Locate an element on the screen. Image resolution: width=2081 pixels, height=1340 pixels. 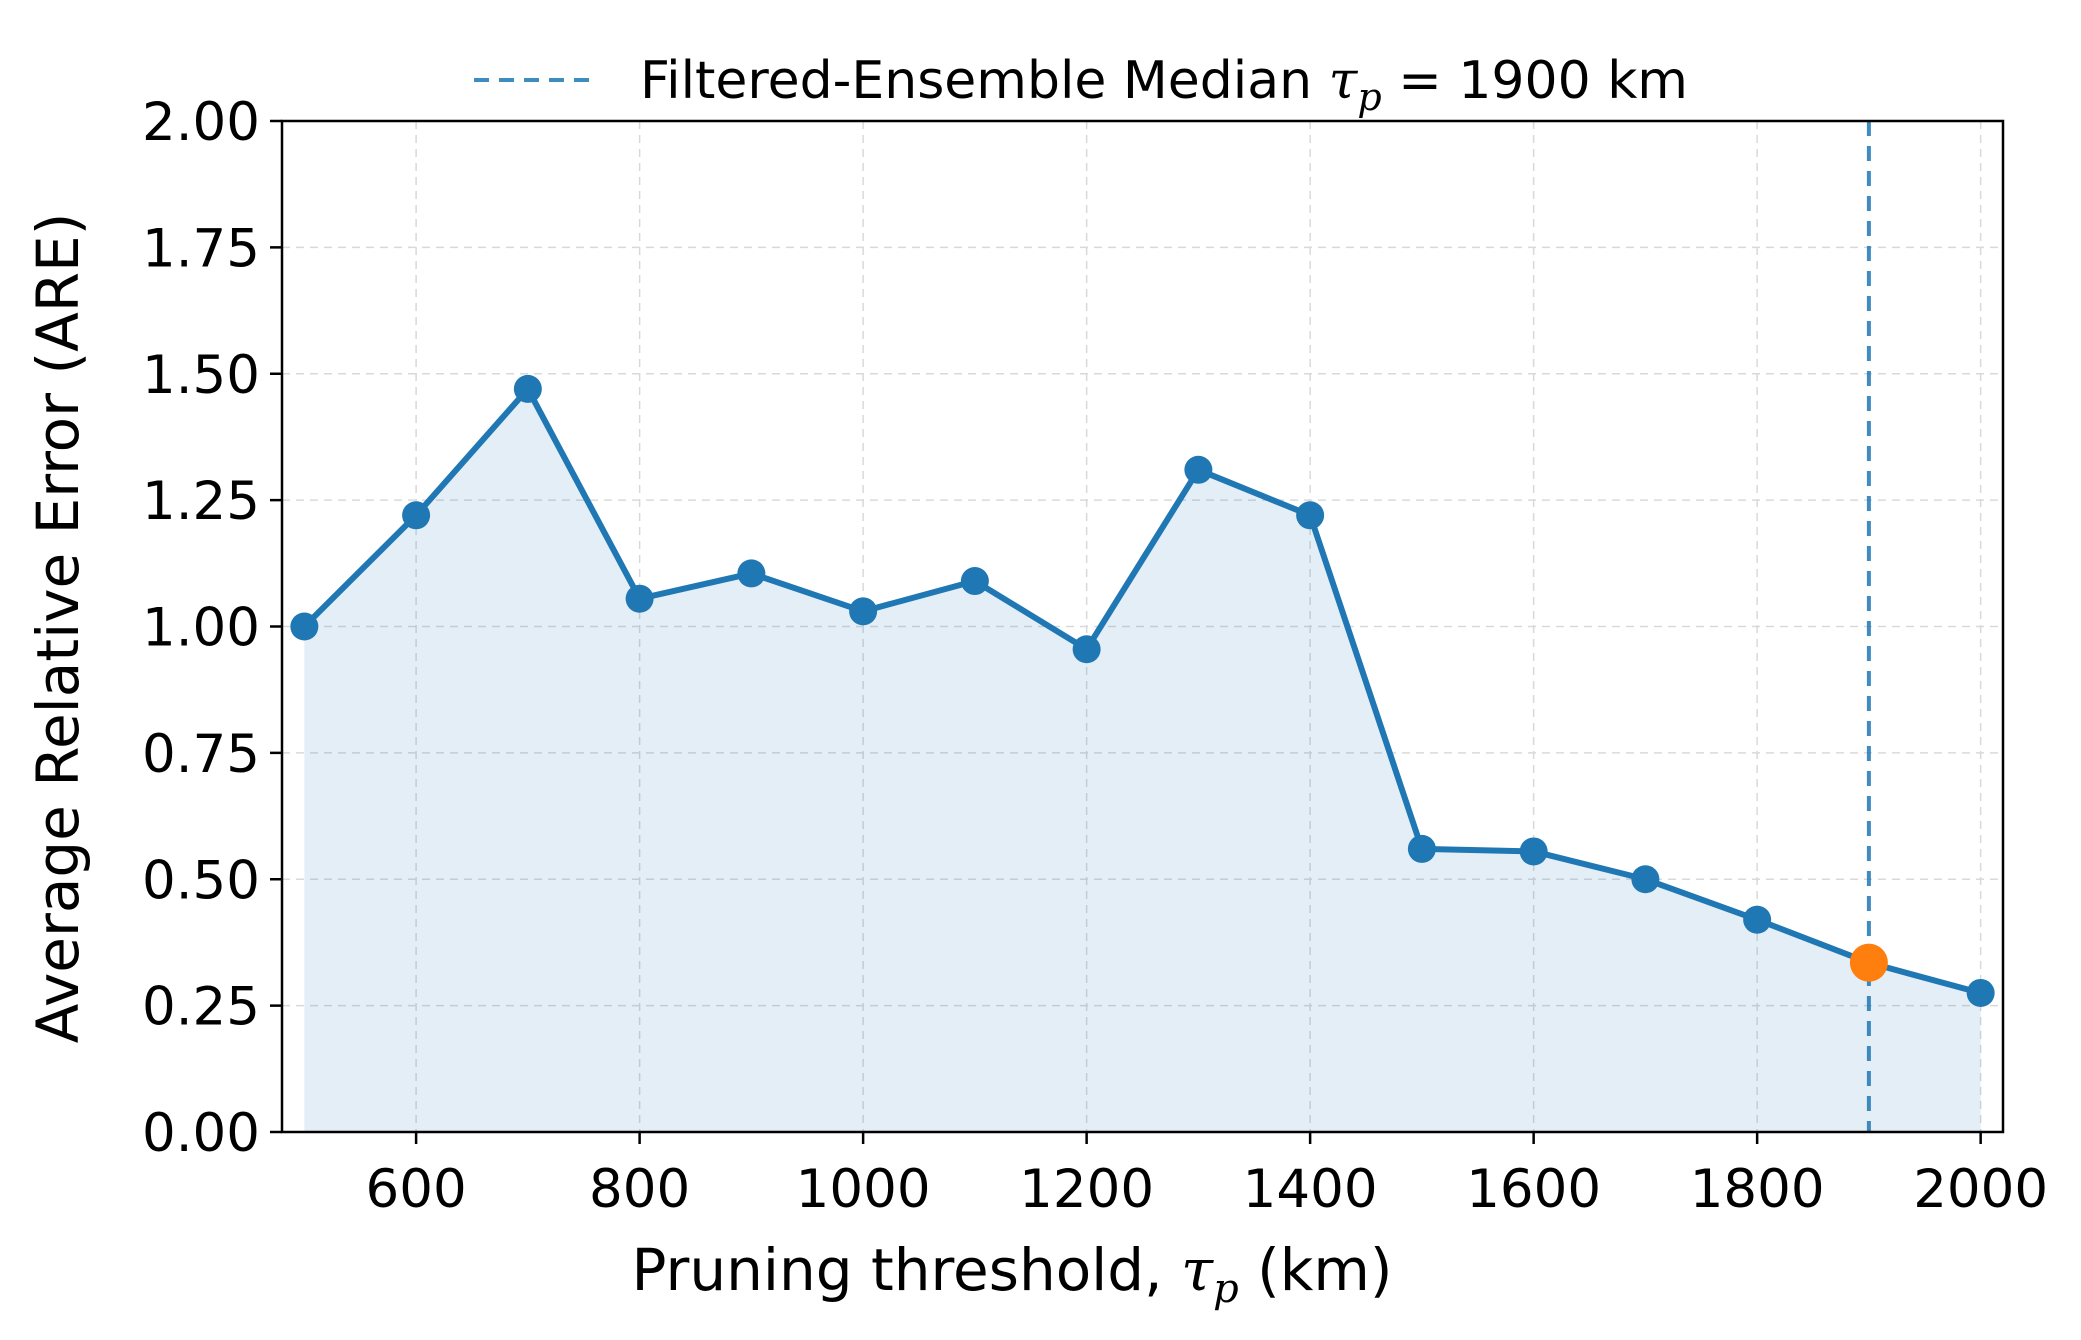
legend: Filtered-Ensemble Median τp = 1900 km is located at coordinates (1081, 85).